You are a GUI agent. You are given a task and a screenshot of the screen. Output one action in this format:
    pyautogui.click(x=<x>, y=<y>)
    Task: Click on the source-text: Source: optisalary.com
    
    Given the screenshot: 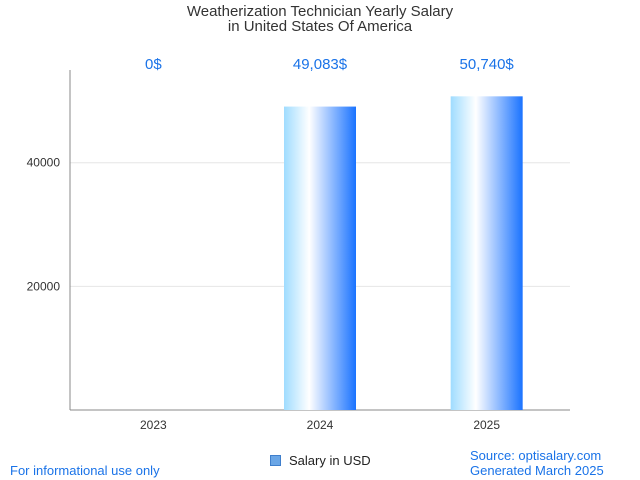 What is the action you would take?
    pyautogui.click(x=536, y=455)
    